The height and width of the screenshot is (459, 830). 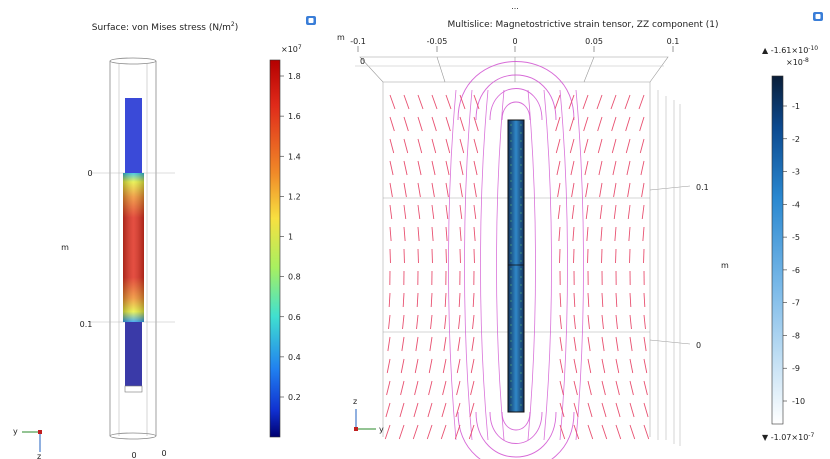 What do you see at coordinates (27, 443) in the screenshot?
I see `left-axis-triad: y z` at bounding box center [27, 443].